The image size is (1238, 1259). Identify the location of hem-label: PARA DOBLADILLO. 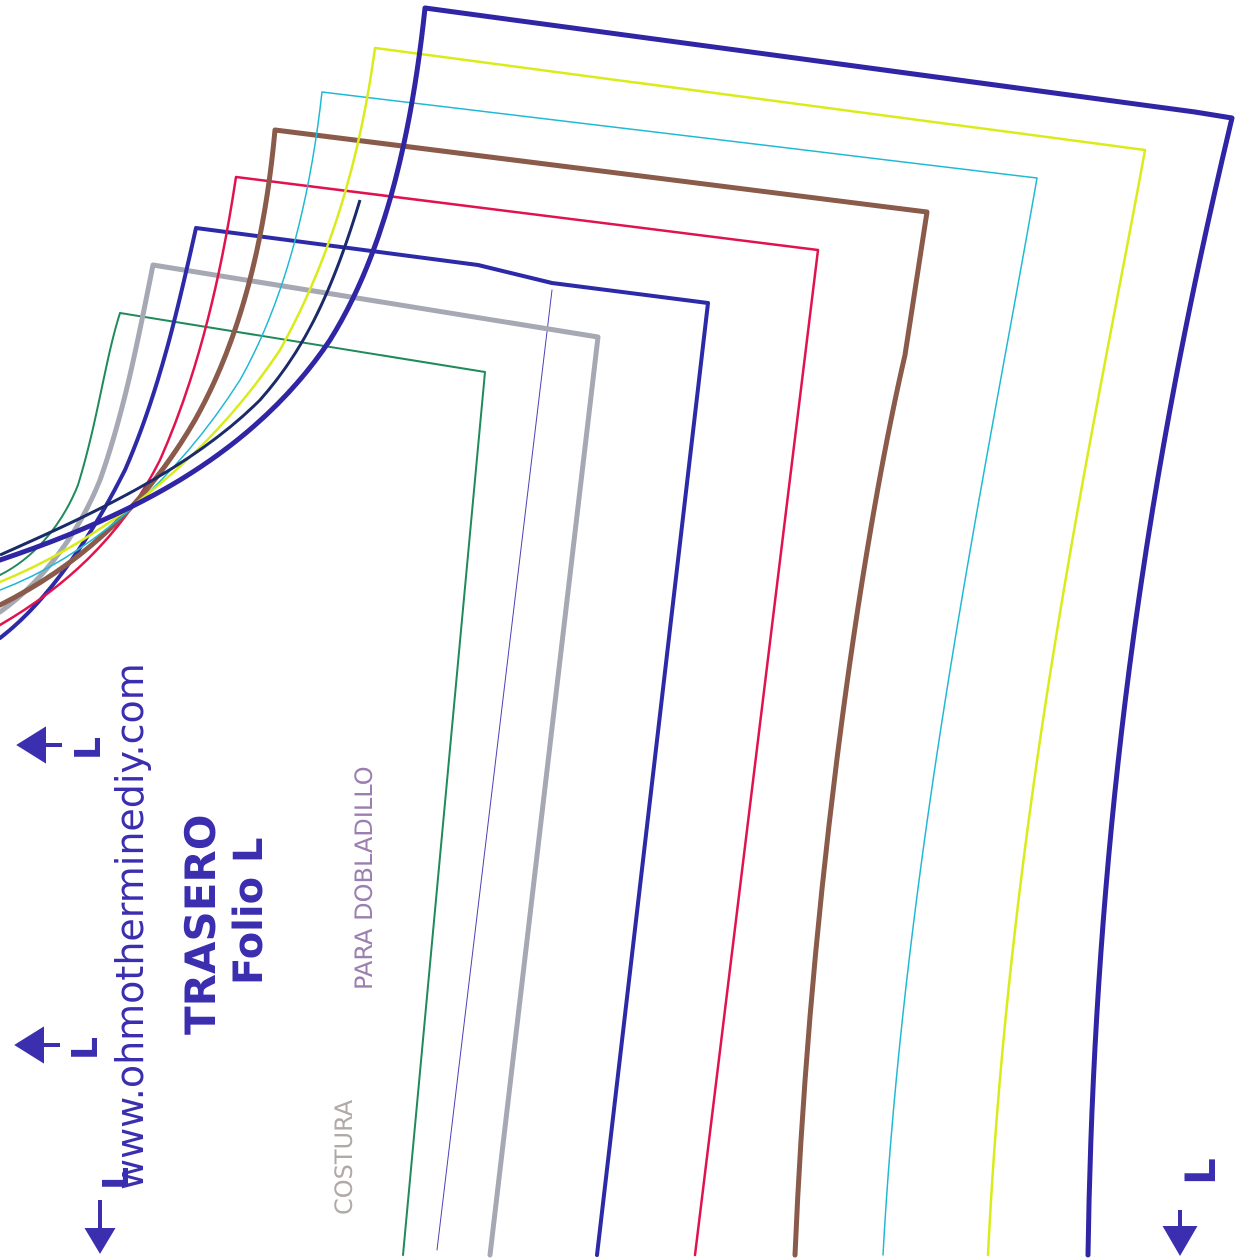
(364, 878).